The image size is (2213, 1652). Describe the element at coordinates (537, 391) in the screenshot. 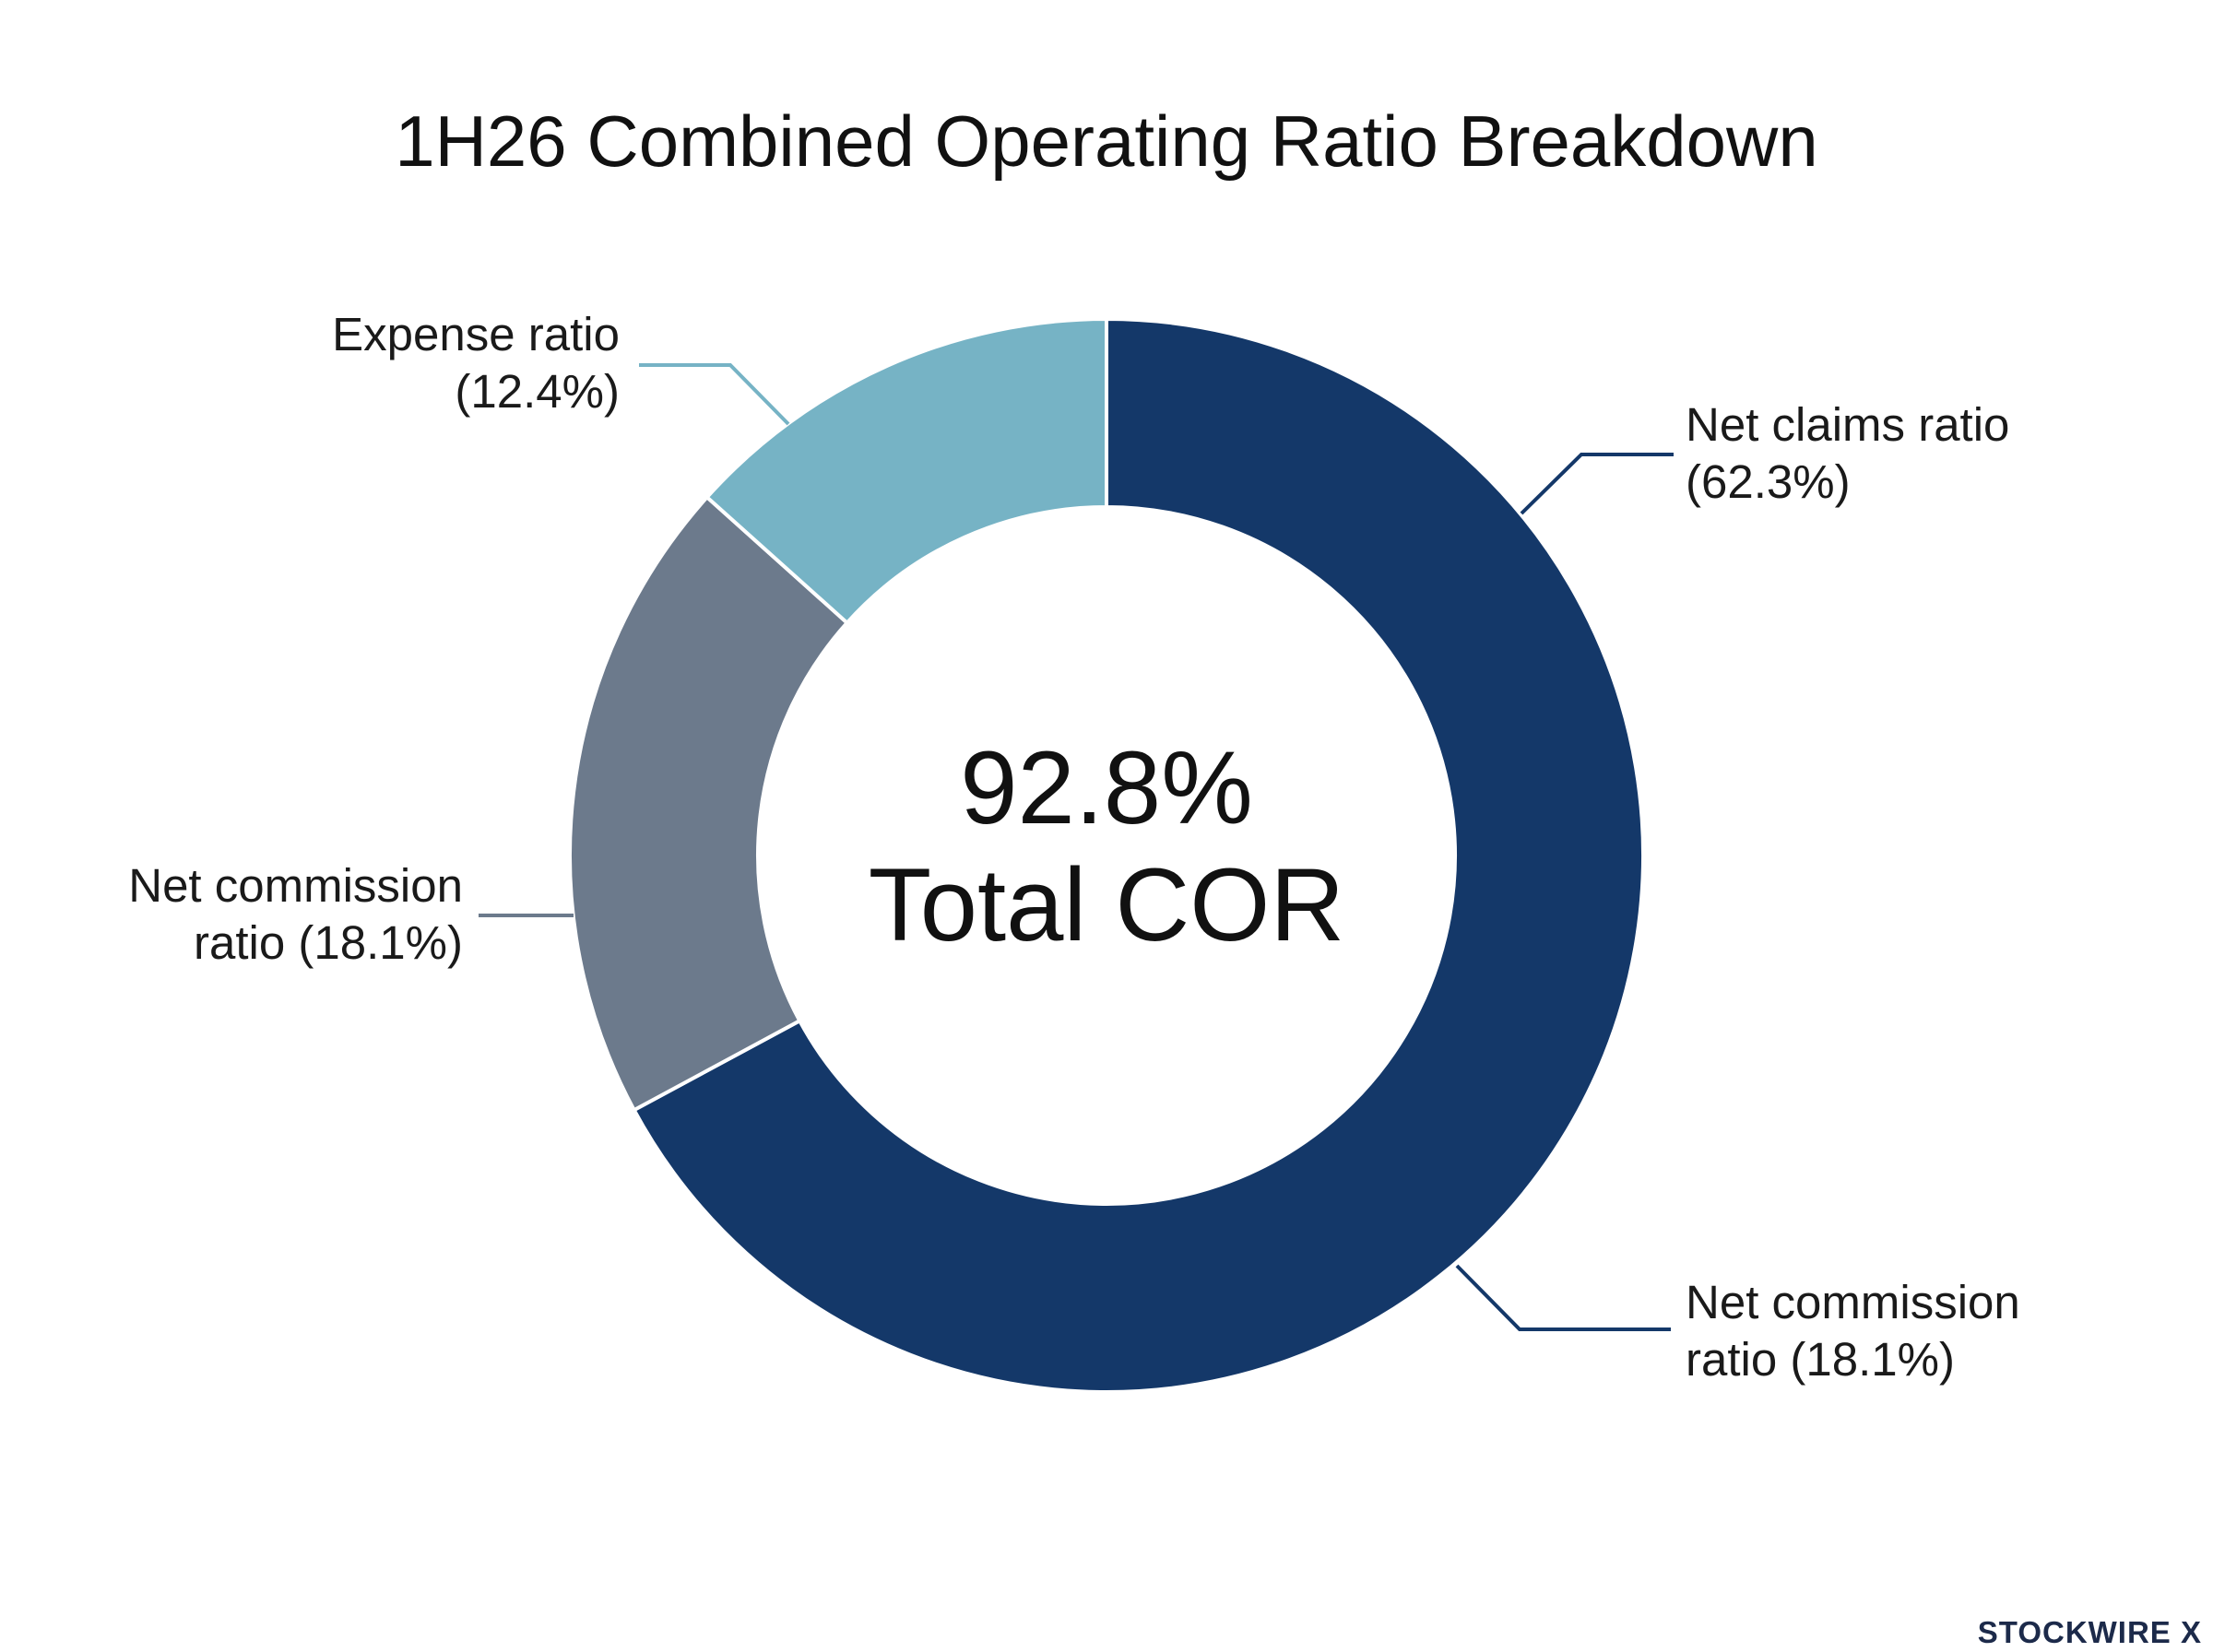

I see `expense-label-line-2: (12.4%)` at that location.